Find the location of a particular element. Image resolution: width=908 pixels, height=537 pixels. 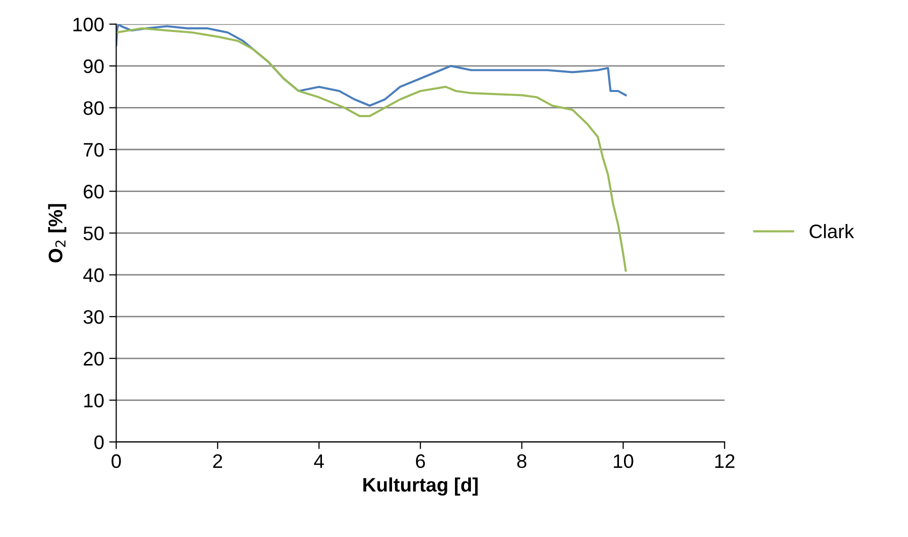

y-tick-label: 30 is located at coordinates (94, 317).